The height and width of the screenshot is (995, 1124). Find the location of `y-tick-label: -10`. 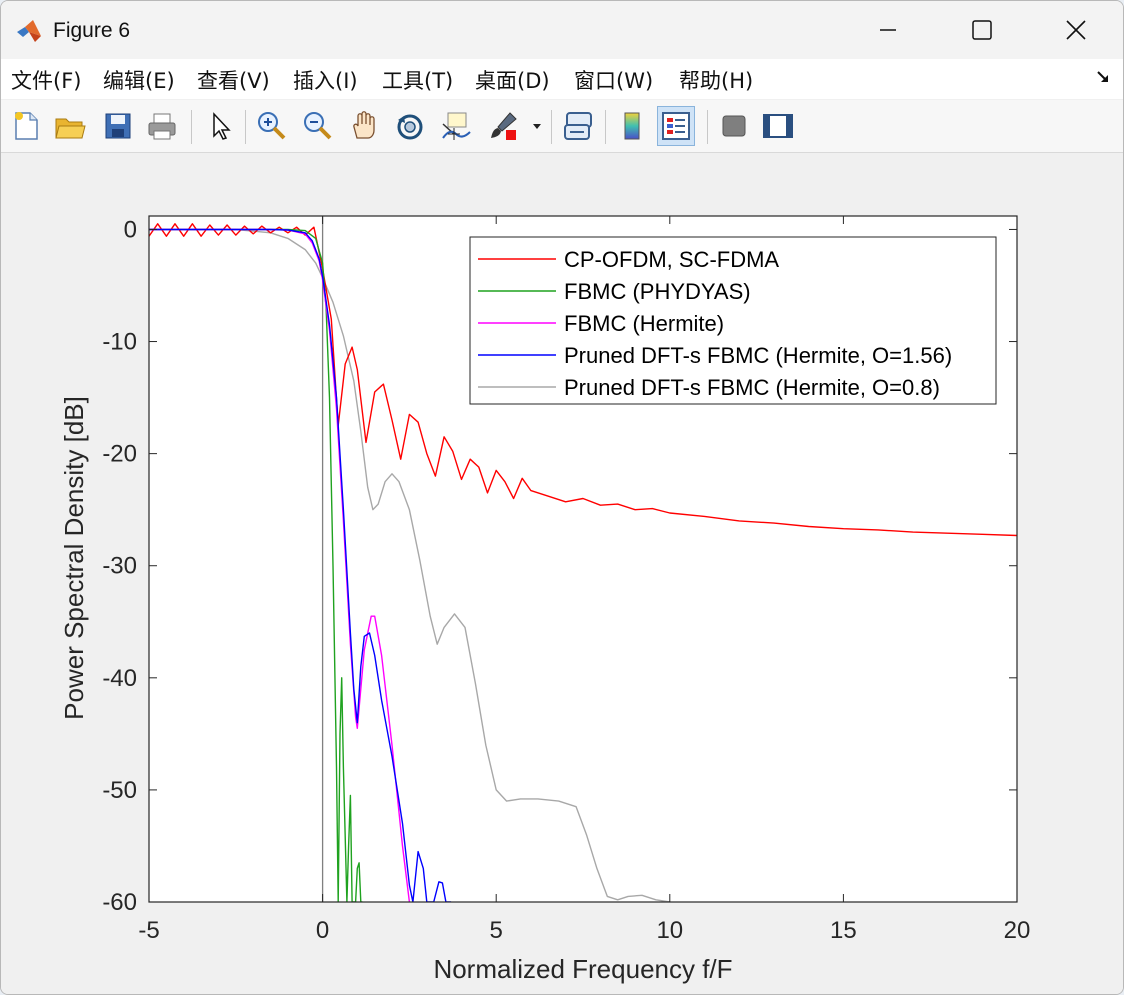

y-tick-label: -10 is located at coordinates (119, 342).